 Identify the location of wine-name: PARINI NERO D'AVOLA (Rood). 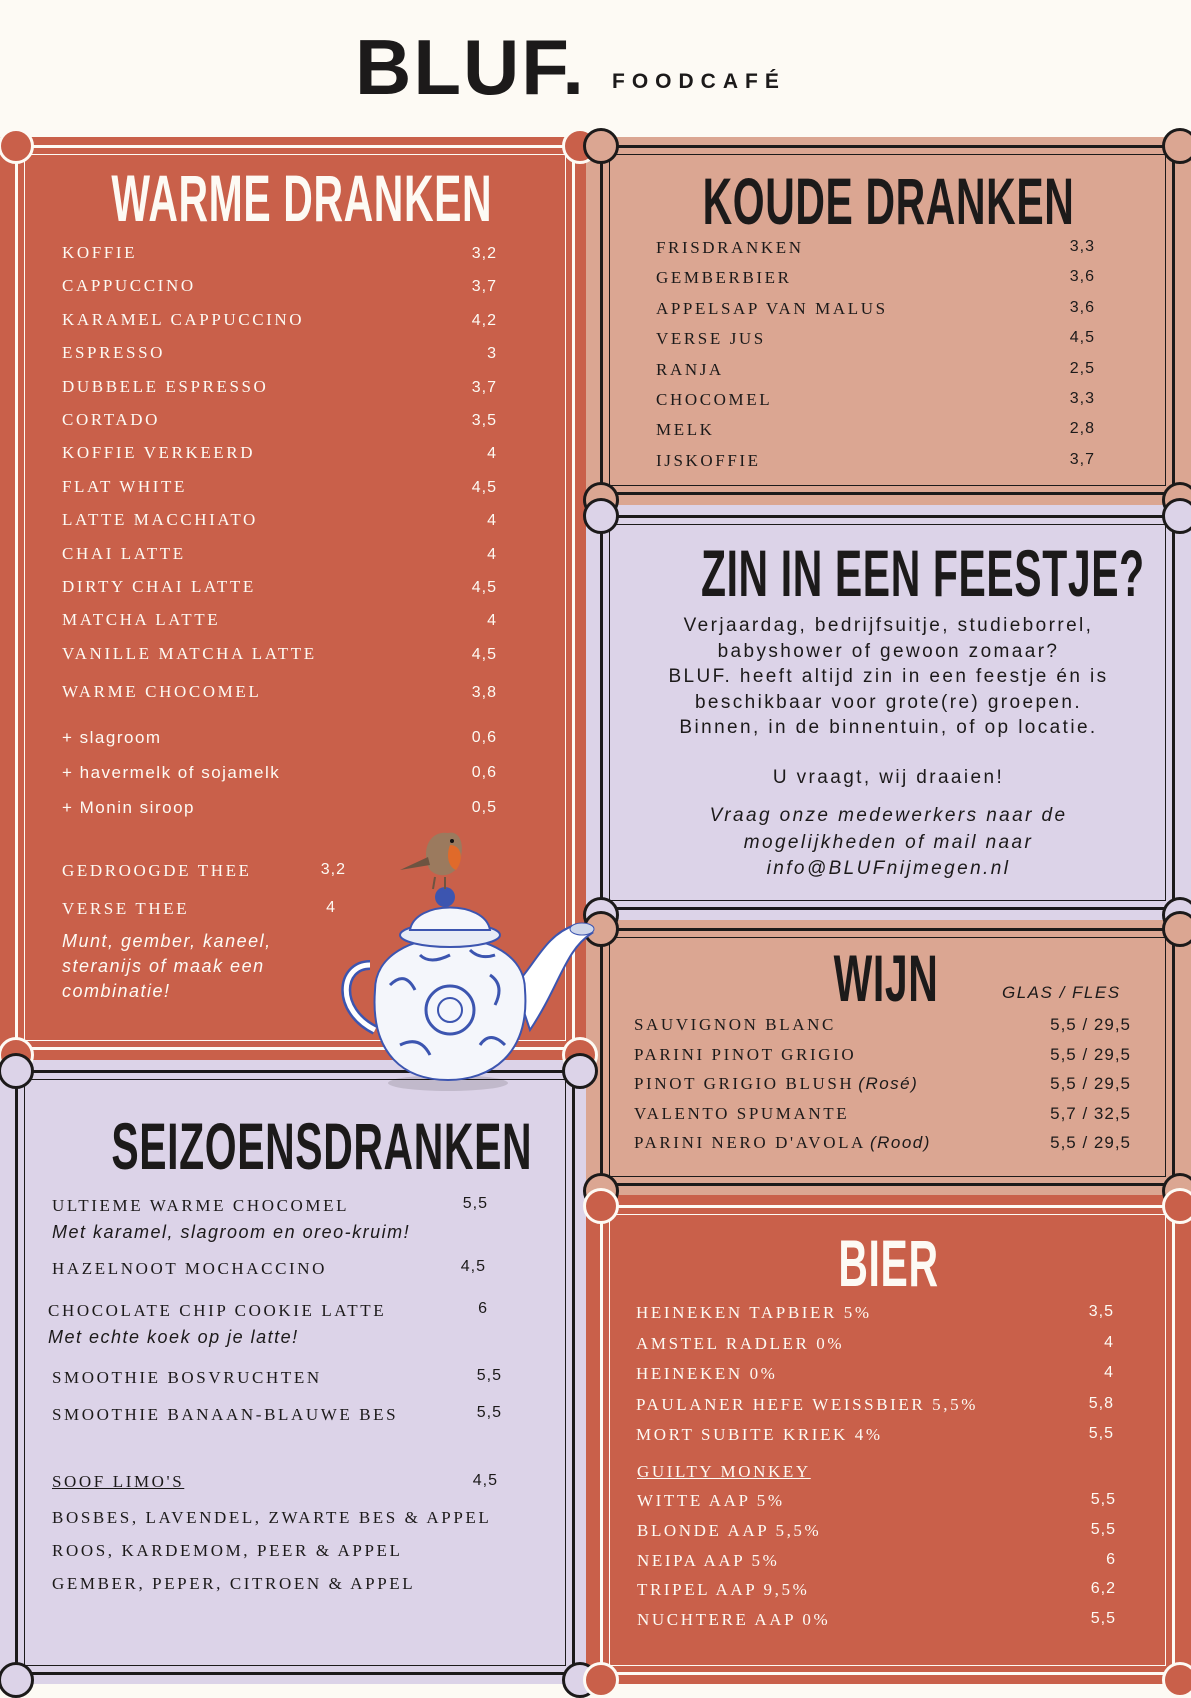
(782, 1142).